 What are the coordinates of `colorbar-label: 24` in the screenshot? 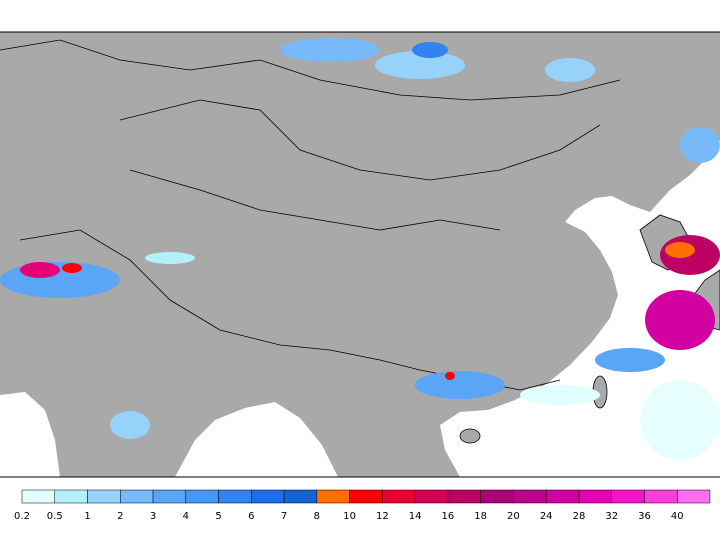 It's located at (546, 516).